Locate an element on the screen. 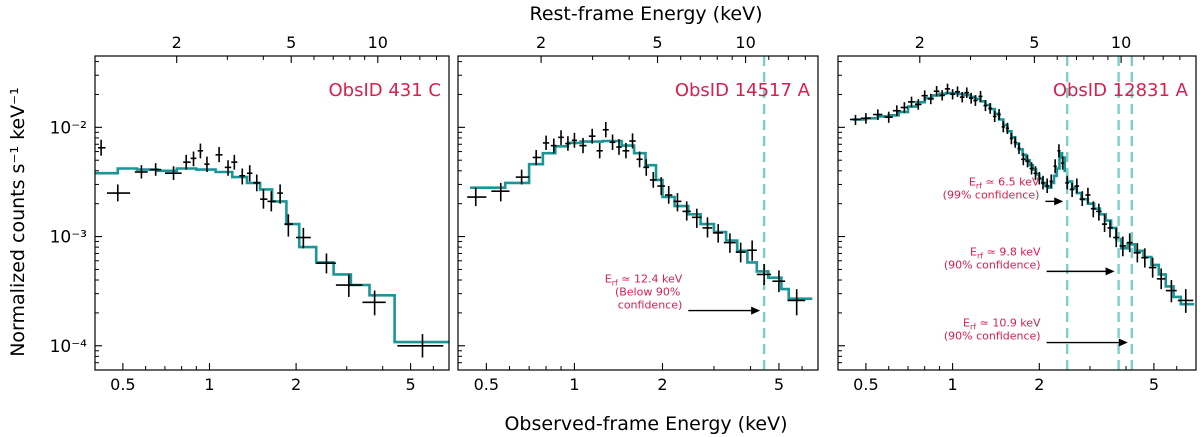 This screenshot has width=1200, height=437. annotation-note: confidence) is located at coordinates (650, 305).